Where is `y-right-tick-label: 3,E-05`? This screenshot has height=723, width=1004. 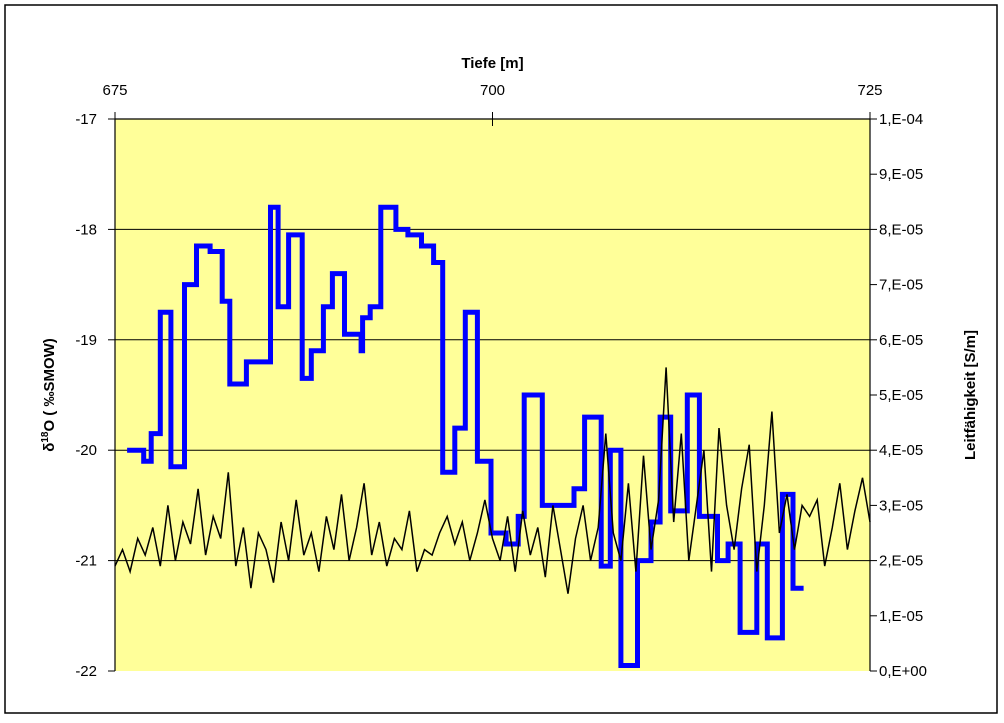 y-right-tick-label: 3,E-05 is located at coordinates (901, 505).